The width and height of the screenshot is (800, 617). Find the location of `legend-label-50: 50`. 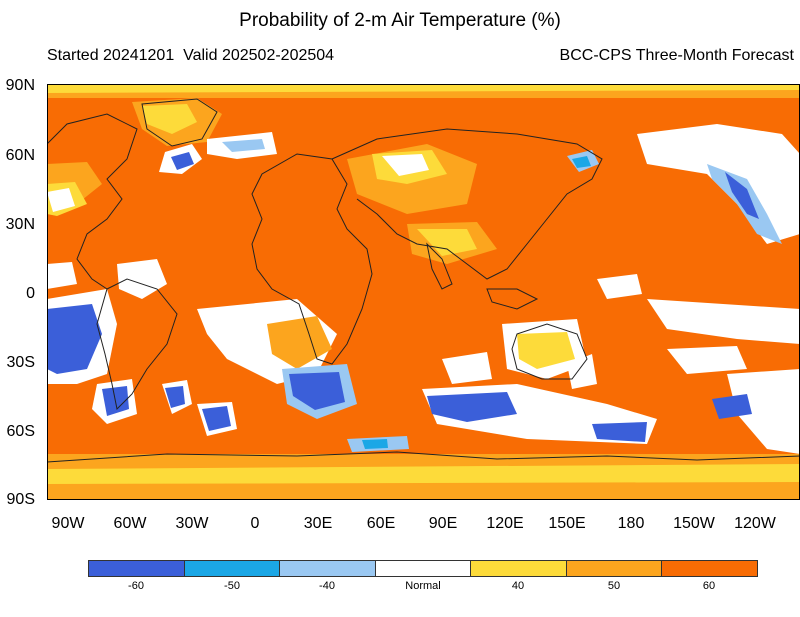

legend-label-50: 50 is located at coordinates (614, 586).